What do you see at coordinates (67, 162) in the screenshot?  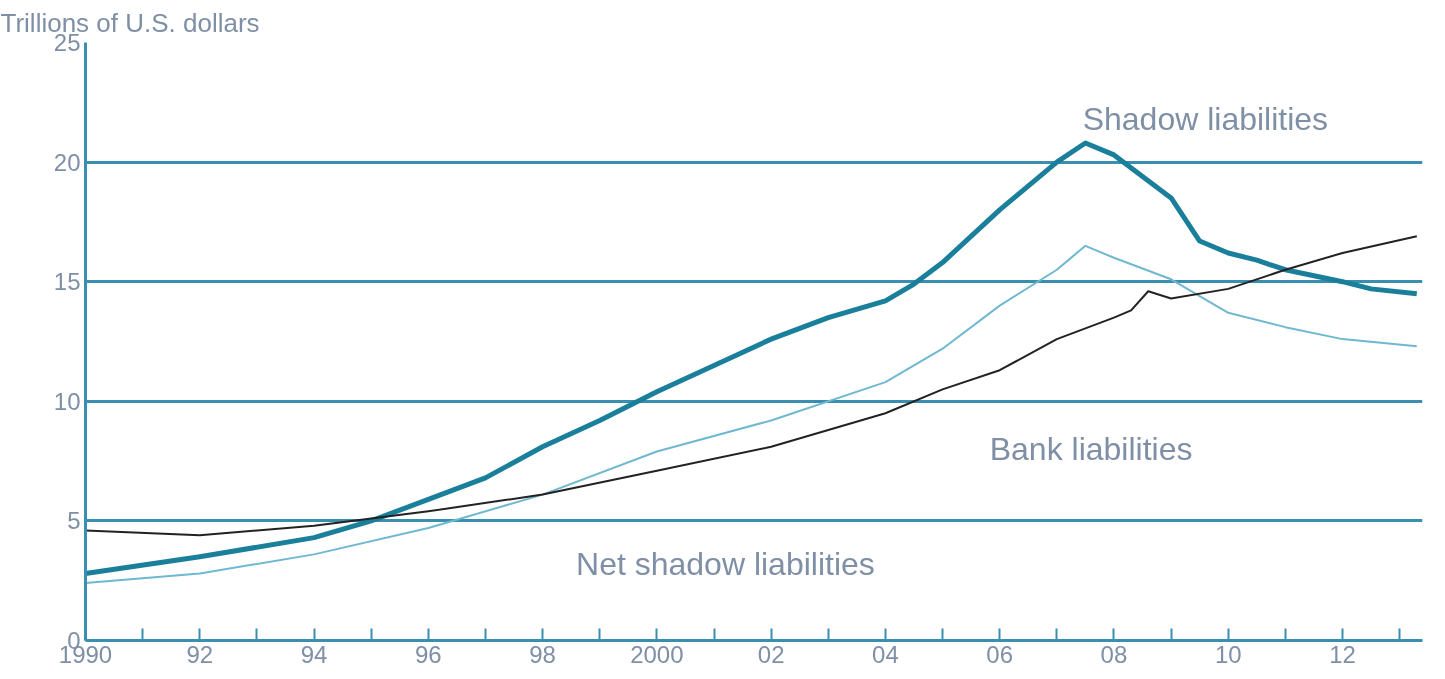 I see `y-tick-label: 20` at bounding box center [67, 162].